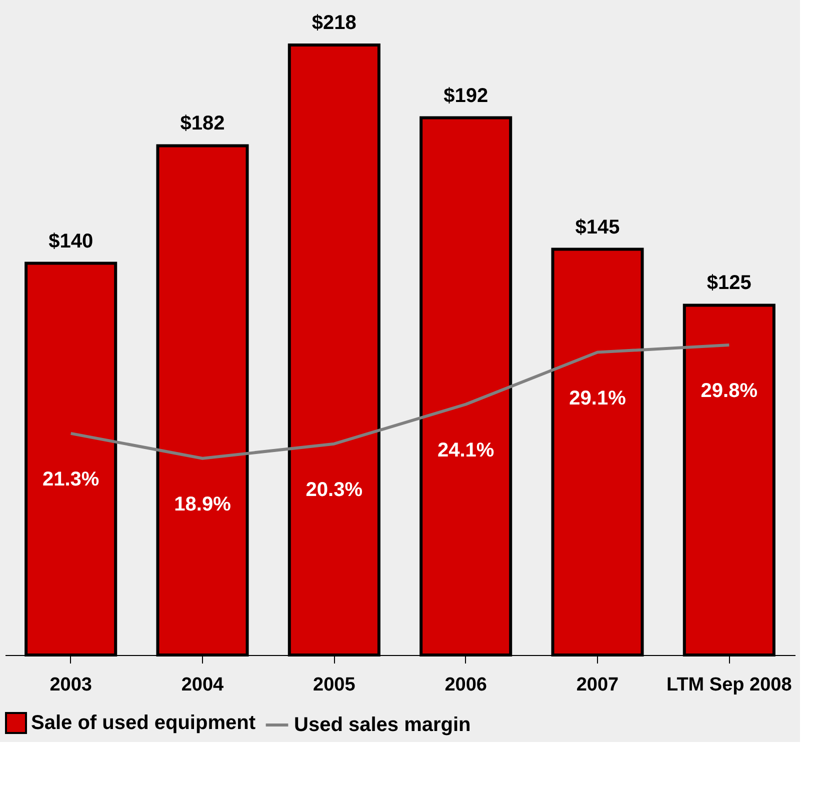  Describe the element at coordinates (729, 283) in the screenshot. I see `data-label: $125` at that location.